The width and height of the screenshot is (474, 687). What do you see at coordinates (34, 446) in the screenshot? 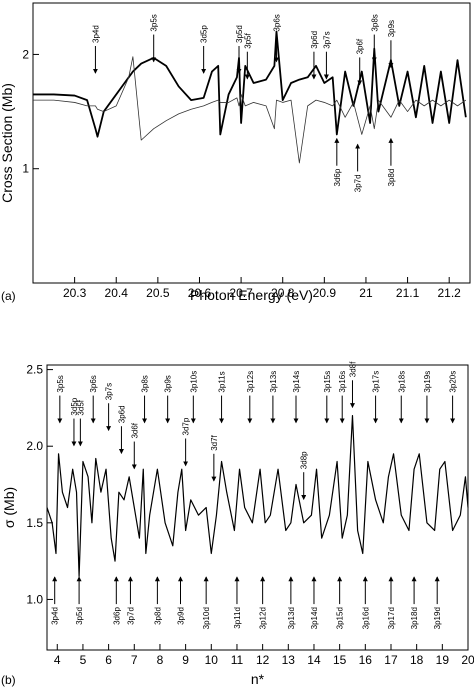
I see `y-tick-label: 2.0` at bounding box center [34, 446].